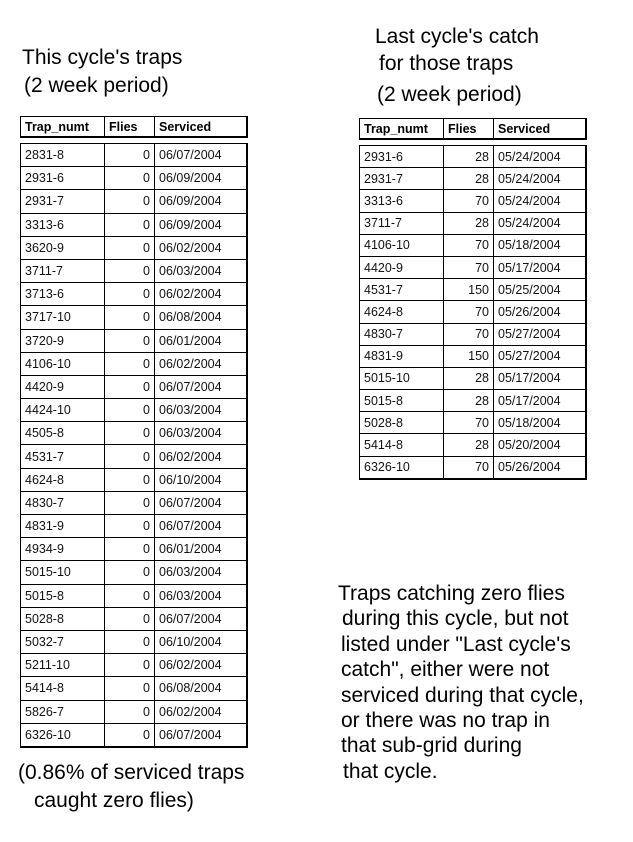  Describe the element at coordinates (401, 468) in the screenshot. I see `trap-number-cell: 6326-10` at that location.